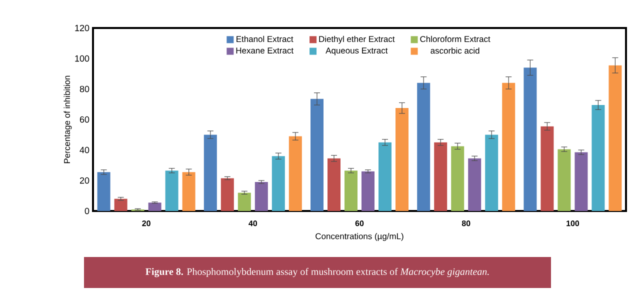 This screenshot has width=639, height=303. What do you see at coordinates (82, 28) in the screenshot?
I see `y-tick-label: 120` at bounding box center [82, 28].